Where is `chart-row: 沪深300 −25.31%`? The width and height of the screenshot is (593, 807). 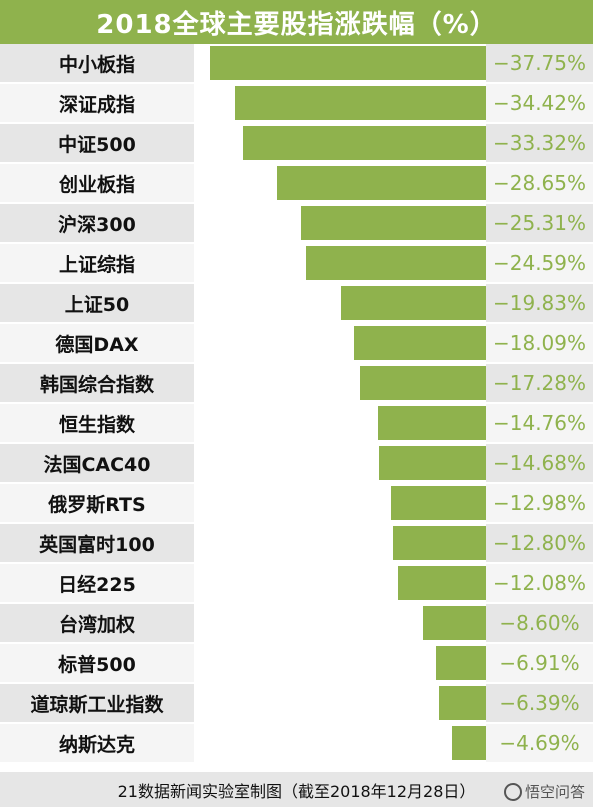 chart-row: 沪深300 −25.31% is located at coordinates (296, 223).